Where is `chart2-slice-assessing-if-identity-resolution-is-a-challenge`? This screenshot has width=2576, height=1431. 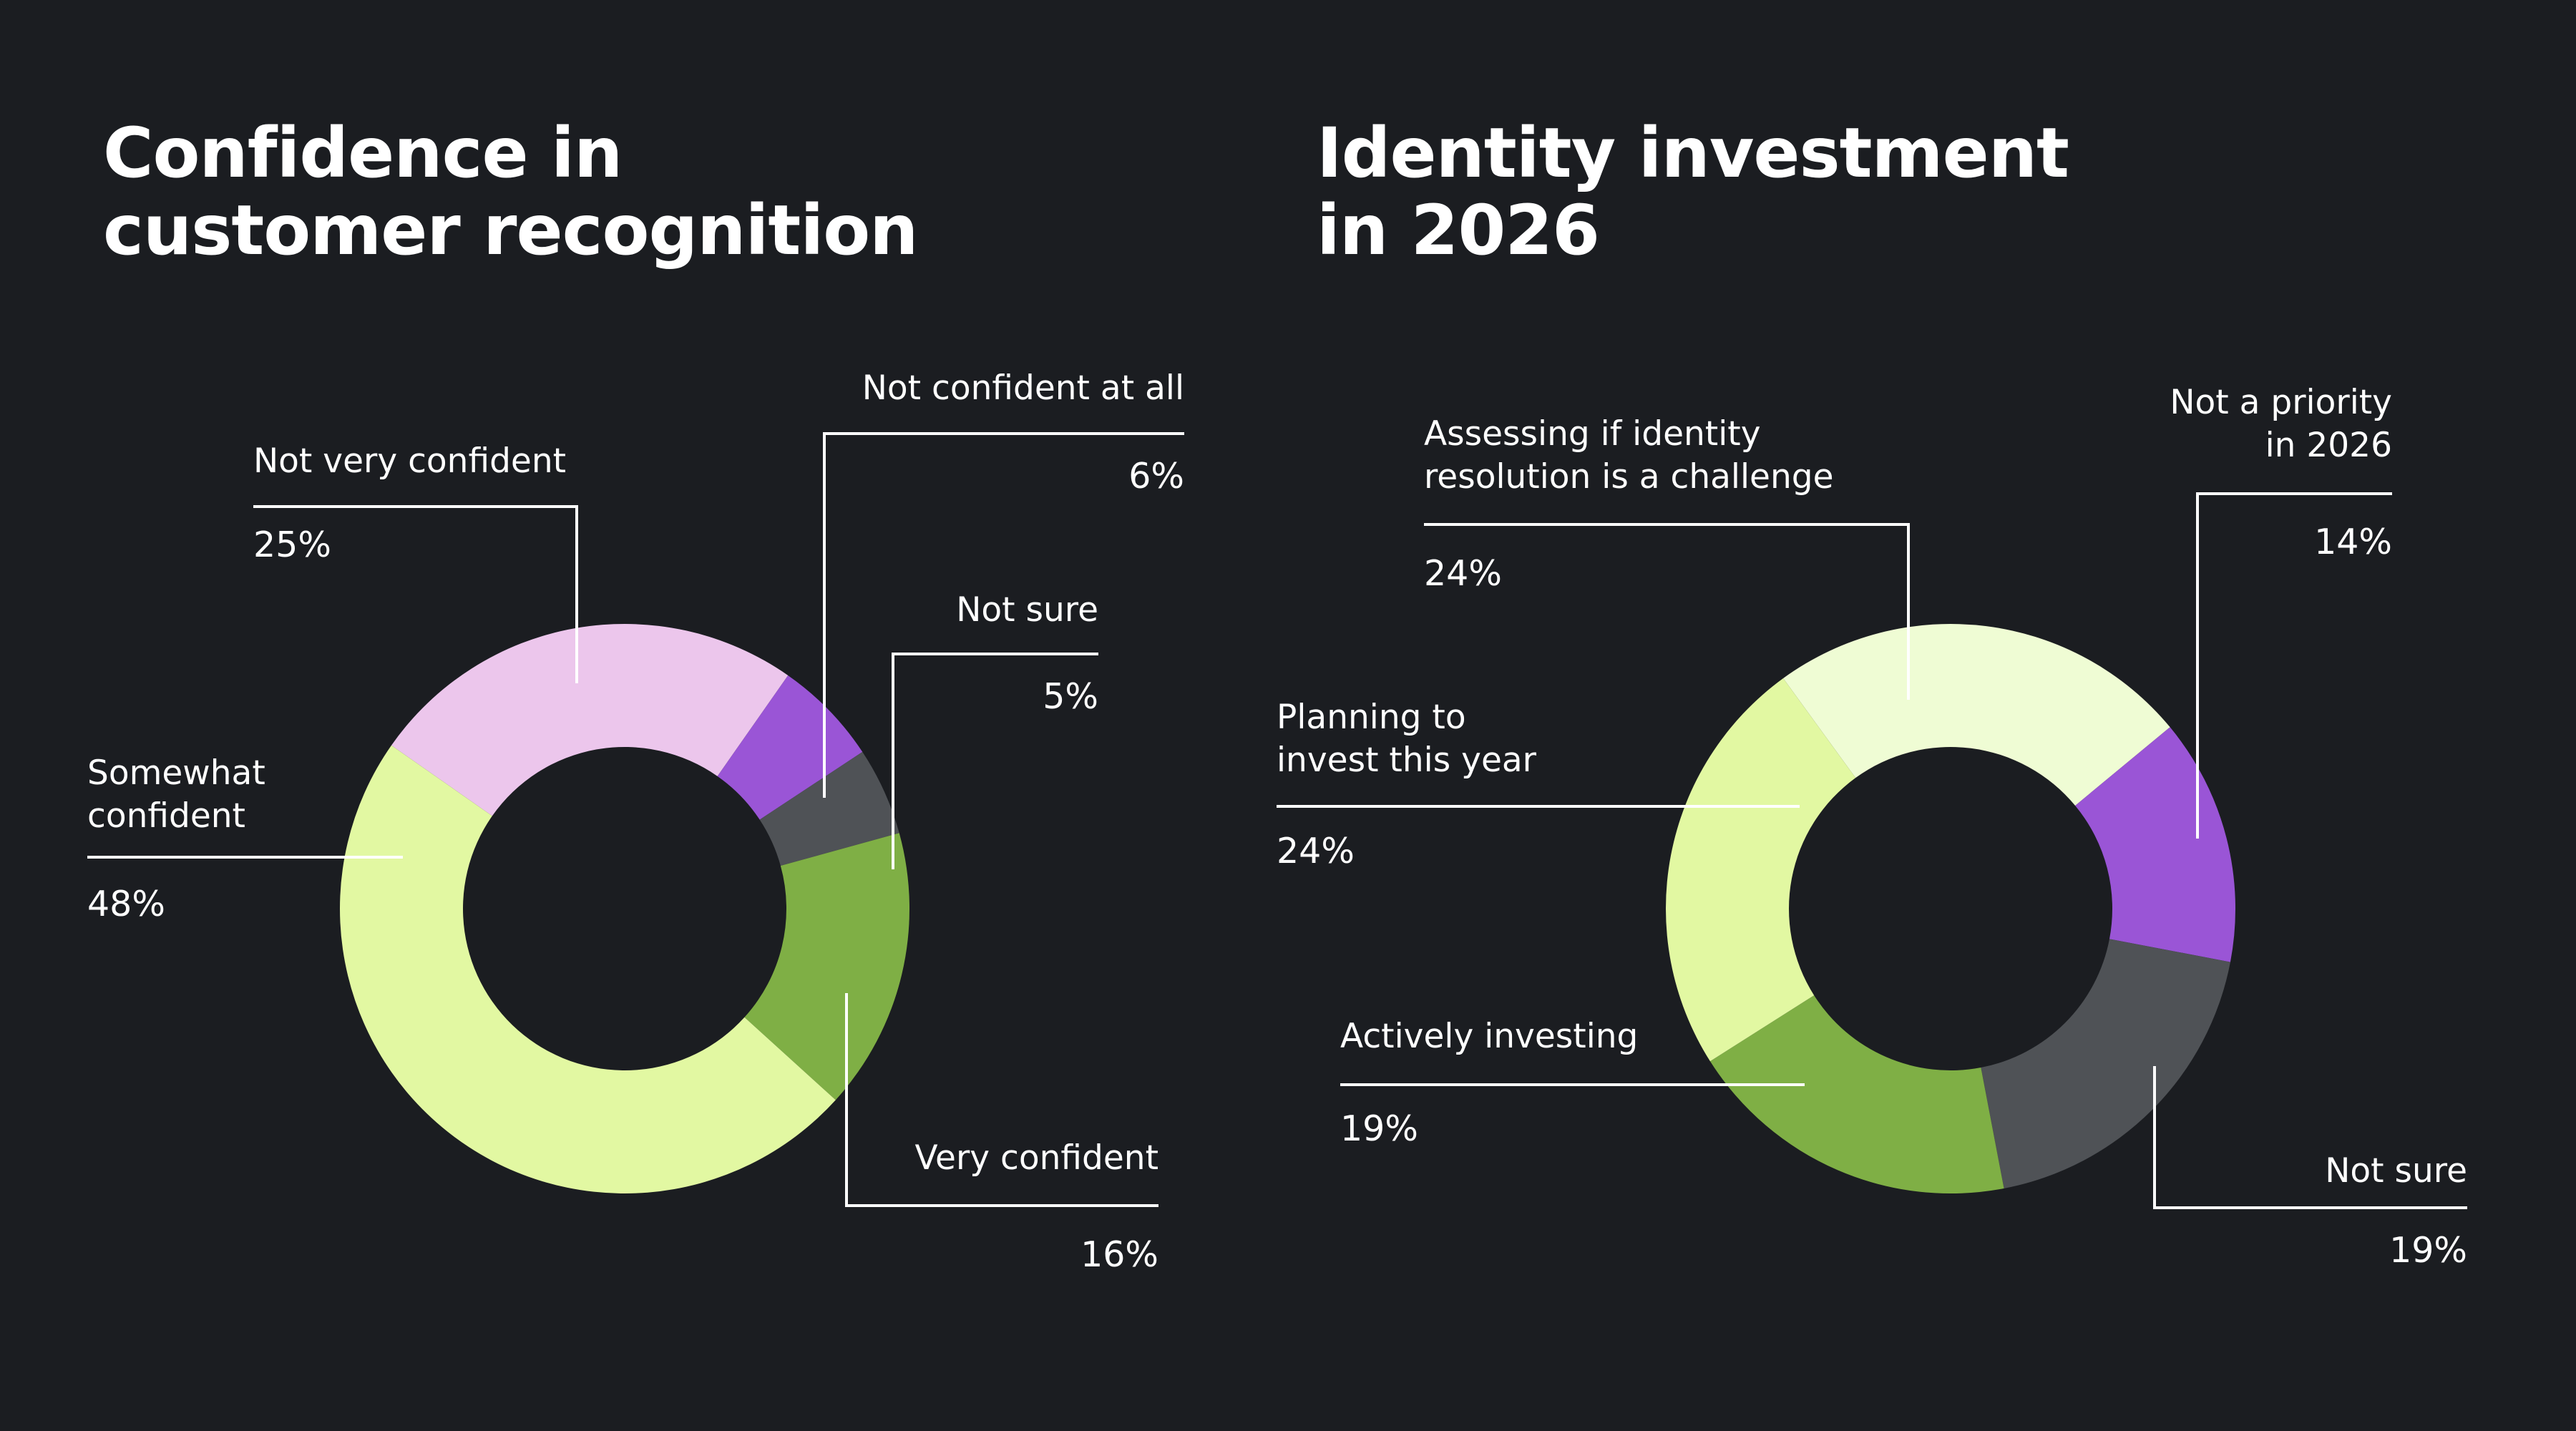 chart2-slice-assessing-if-identity-resolution-is-a-challenge is located at coordinates (1976, 715).